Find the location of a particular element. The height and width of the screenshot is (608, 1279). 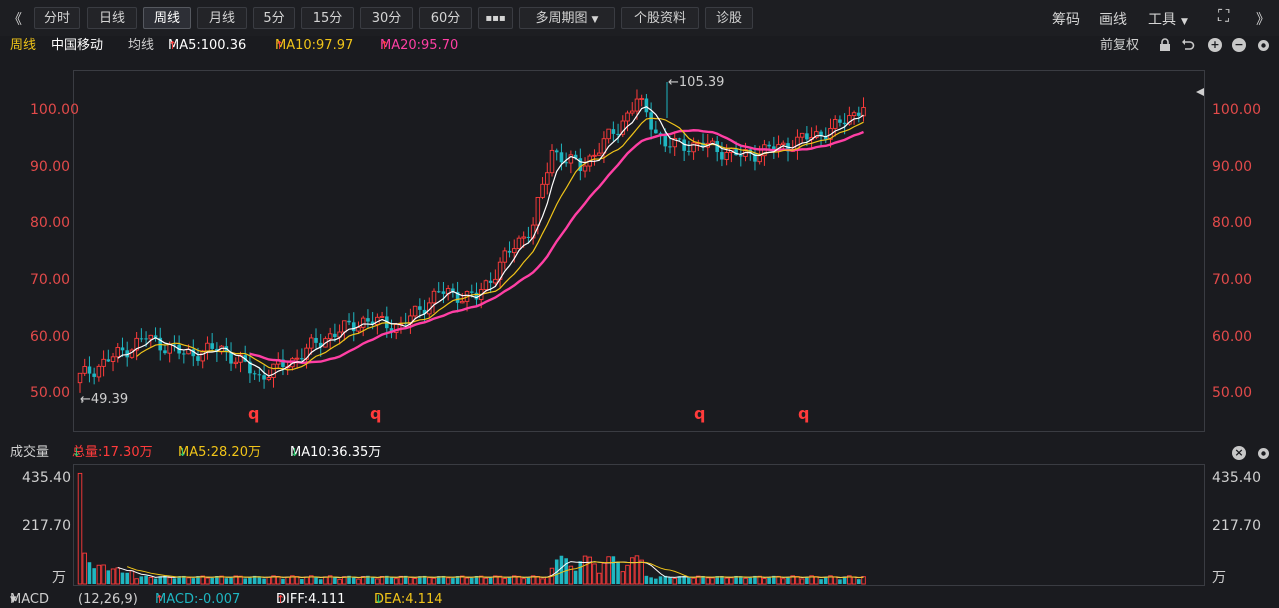

volume-axis-label: 435.40 is located at coordinates (1236, 478).